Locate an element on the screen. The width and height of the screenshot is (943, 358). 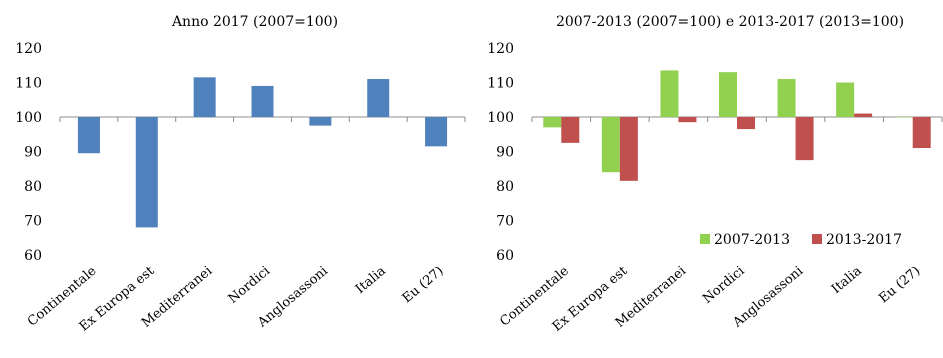
bar-anglosassoni-2007-2013 is located at coordinates (786, 98).